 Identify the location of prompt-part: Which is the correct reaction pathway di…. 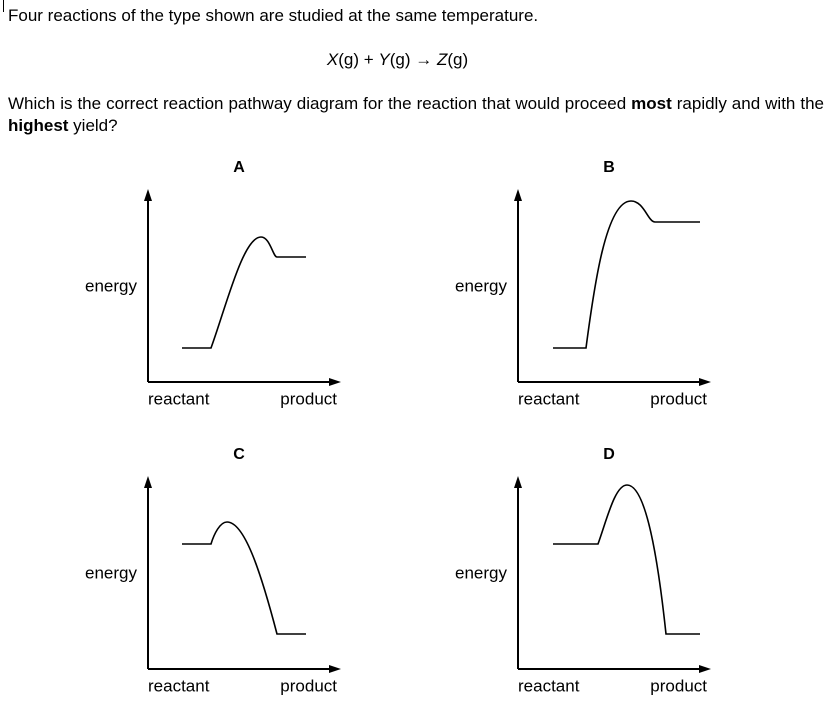
(320, 103).